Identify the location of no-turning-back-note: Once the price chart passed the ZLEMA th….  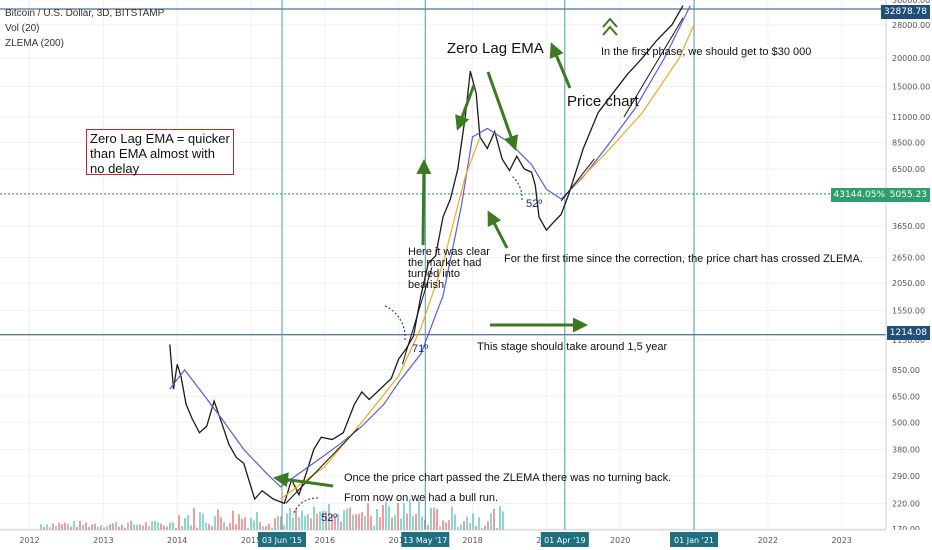
(508, 478).